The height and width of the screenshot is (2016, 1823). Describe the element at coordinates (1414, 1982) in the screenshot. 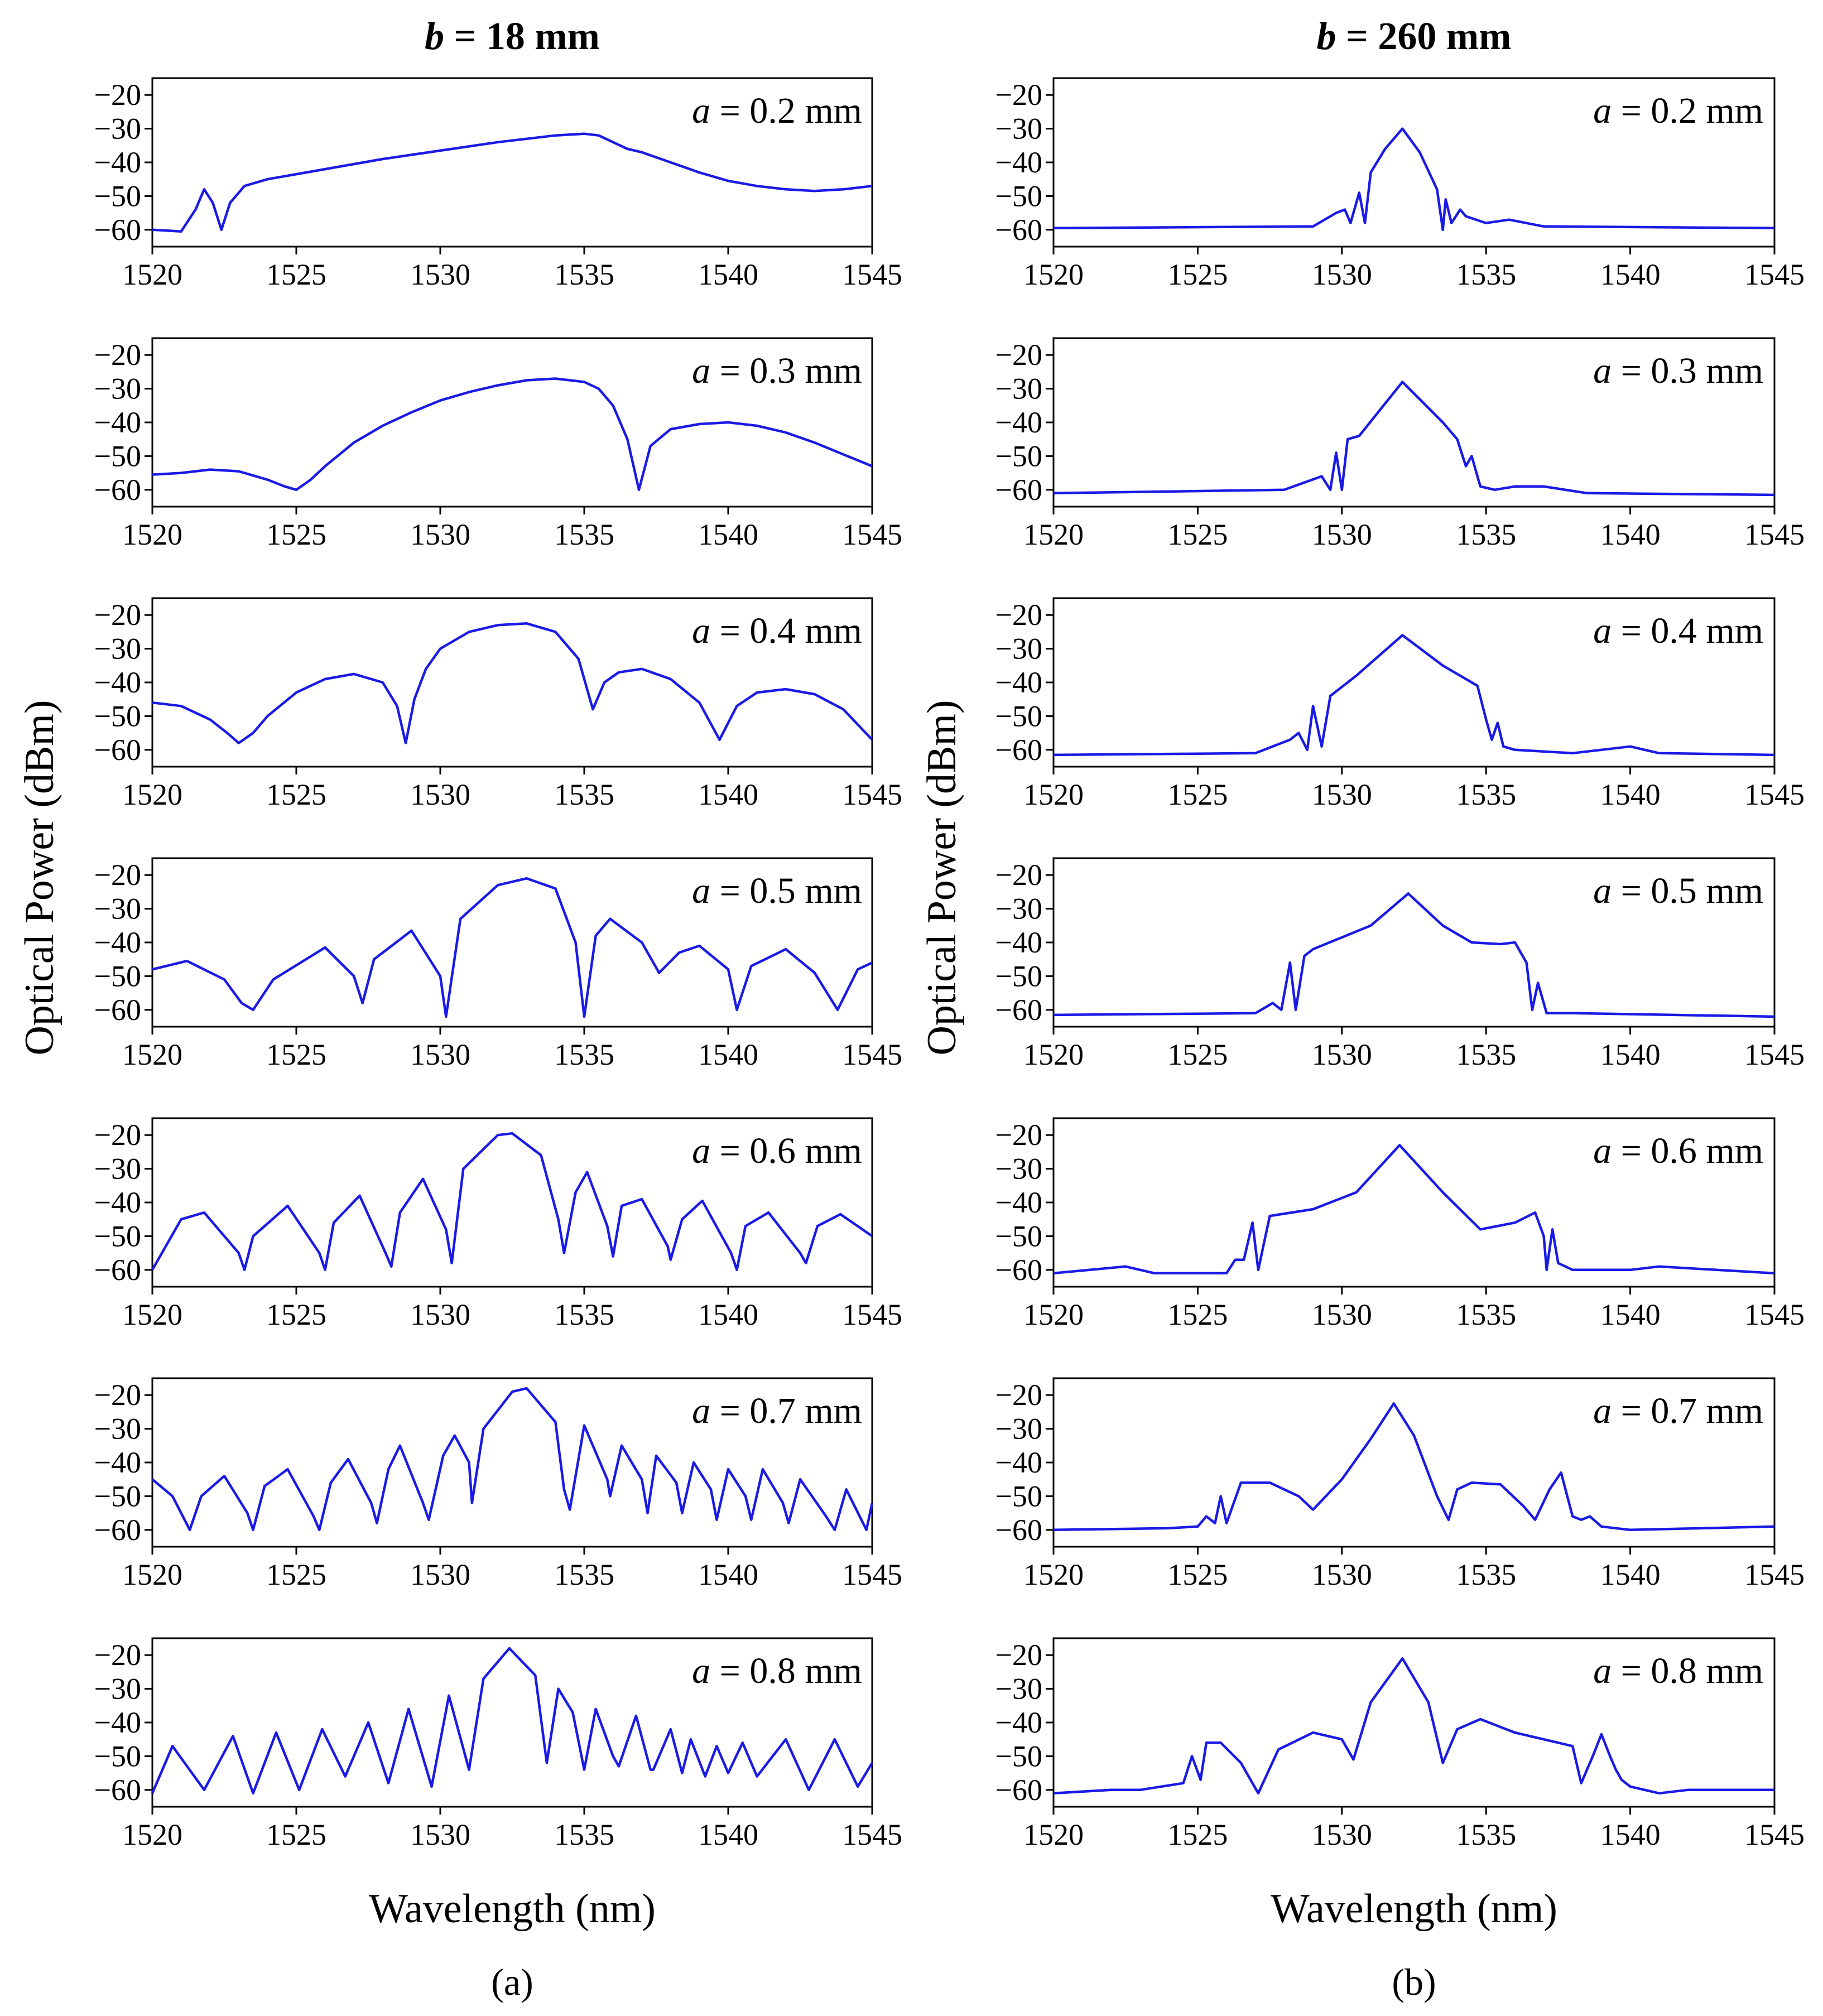

I see `panel-label: (b)` at that location.